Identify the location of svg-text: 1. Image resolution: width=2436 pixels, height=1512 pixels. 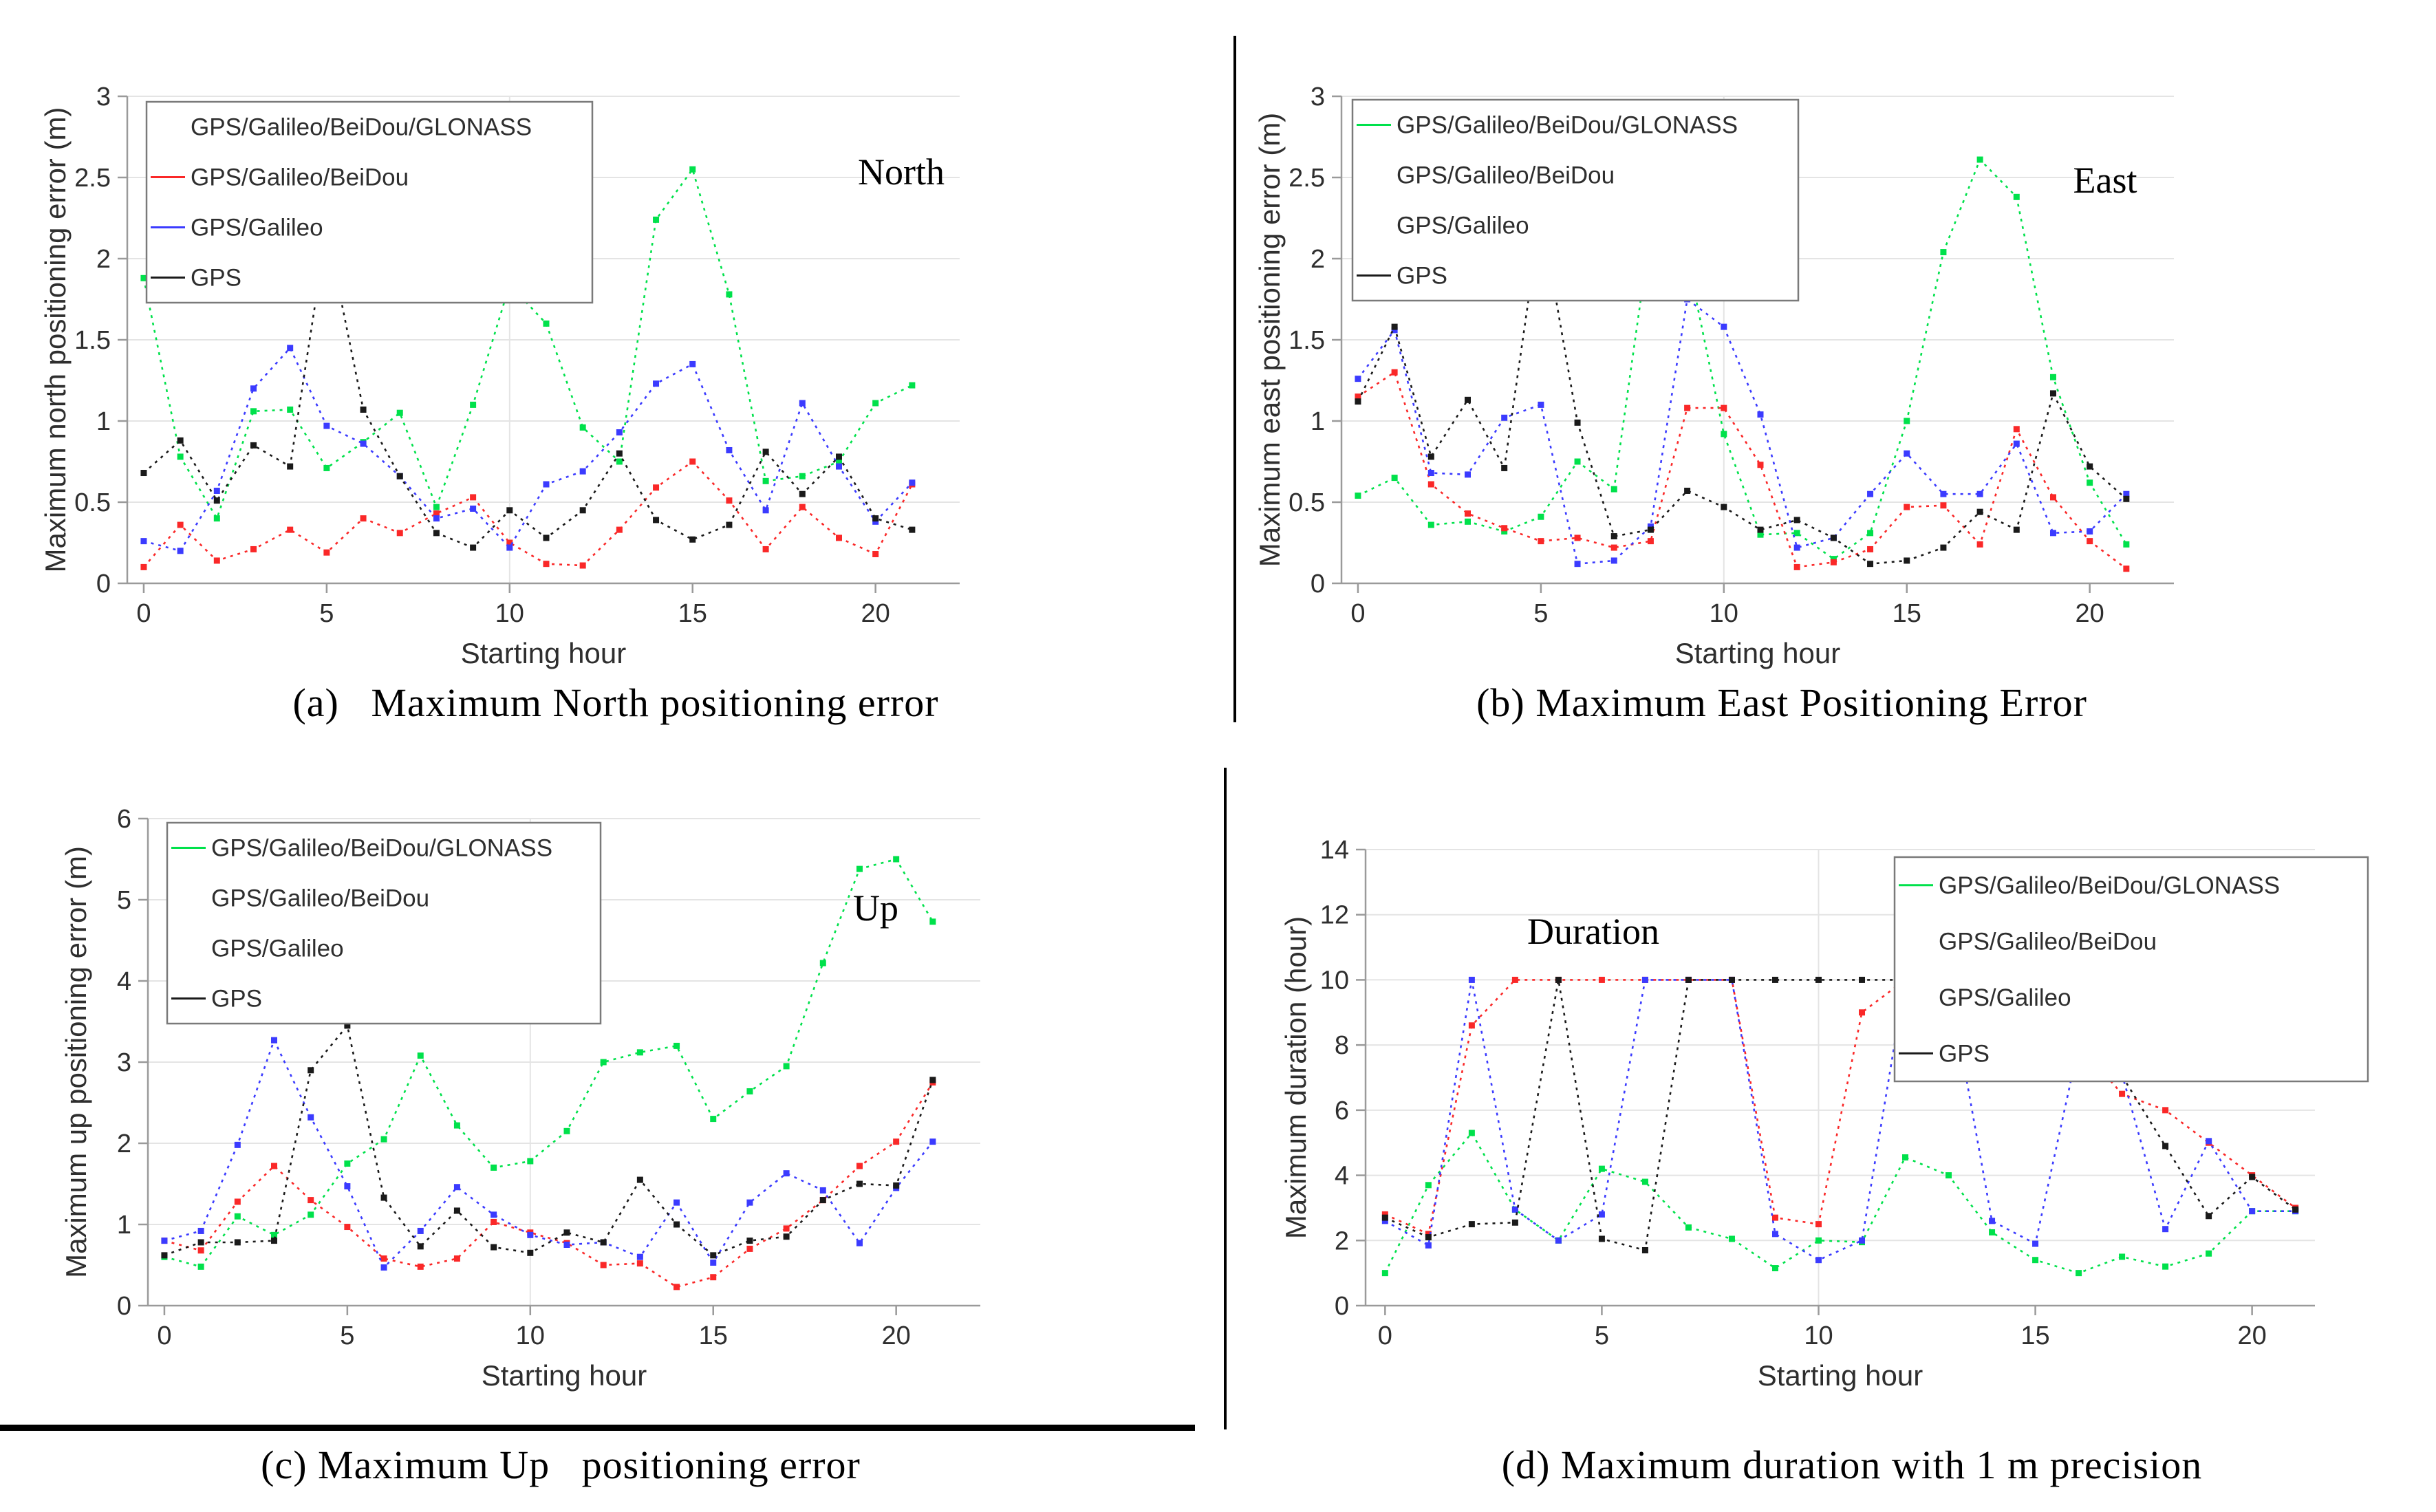
(104, 421).